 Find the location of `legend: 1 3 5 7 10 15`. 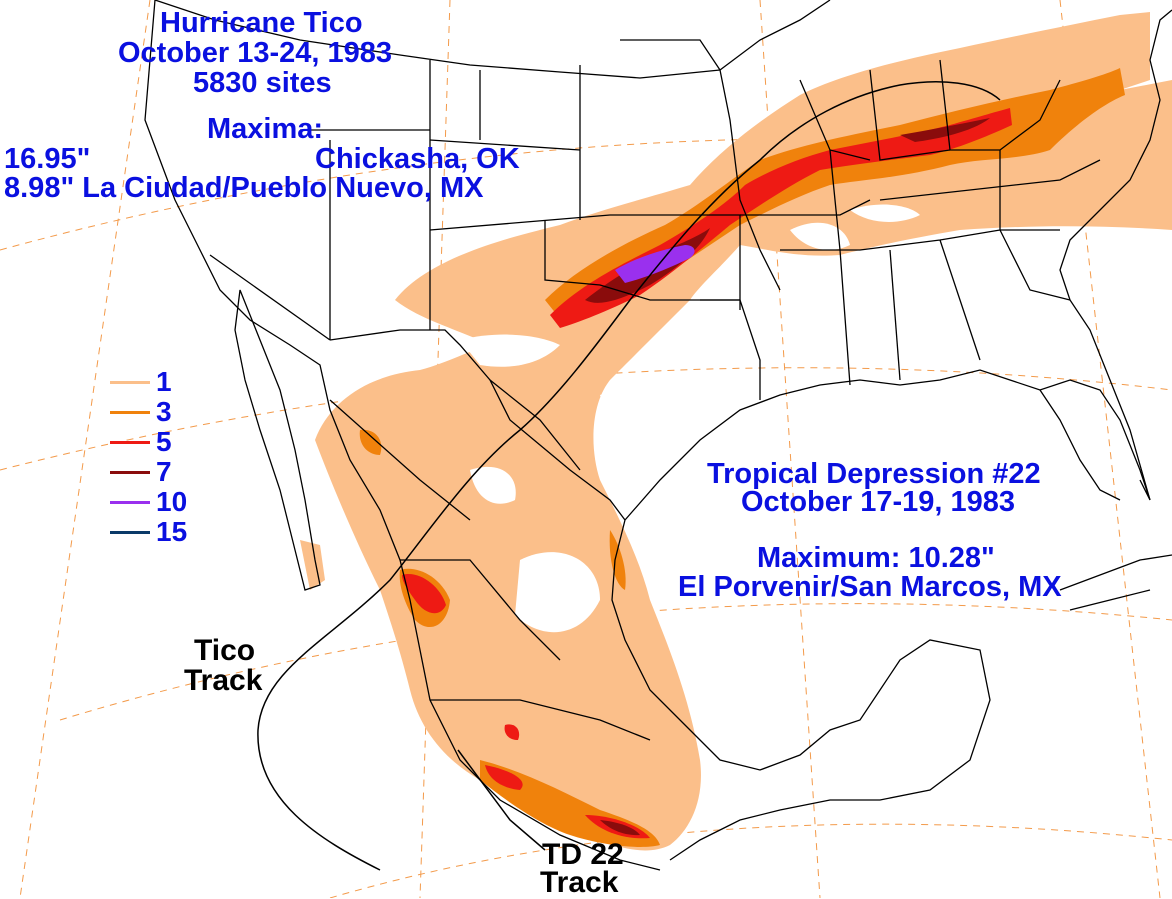

legend: 1 3 5 7 10 15 is located at coordinates (170, 458).